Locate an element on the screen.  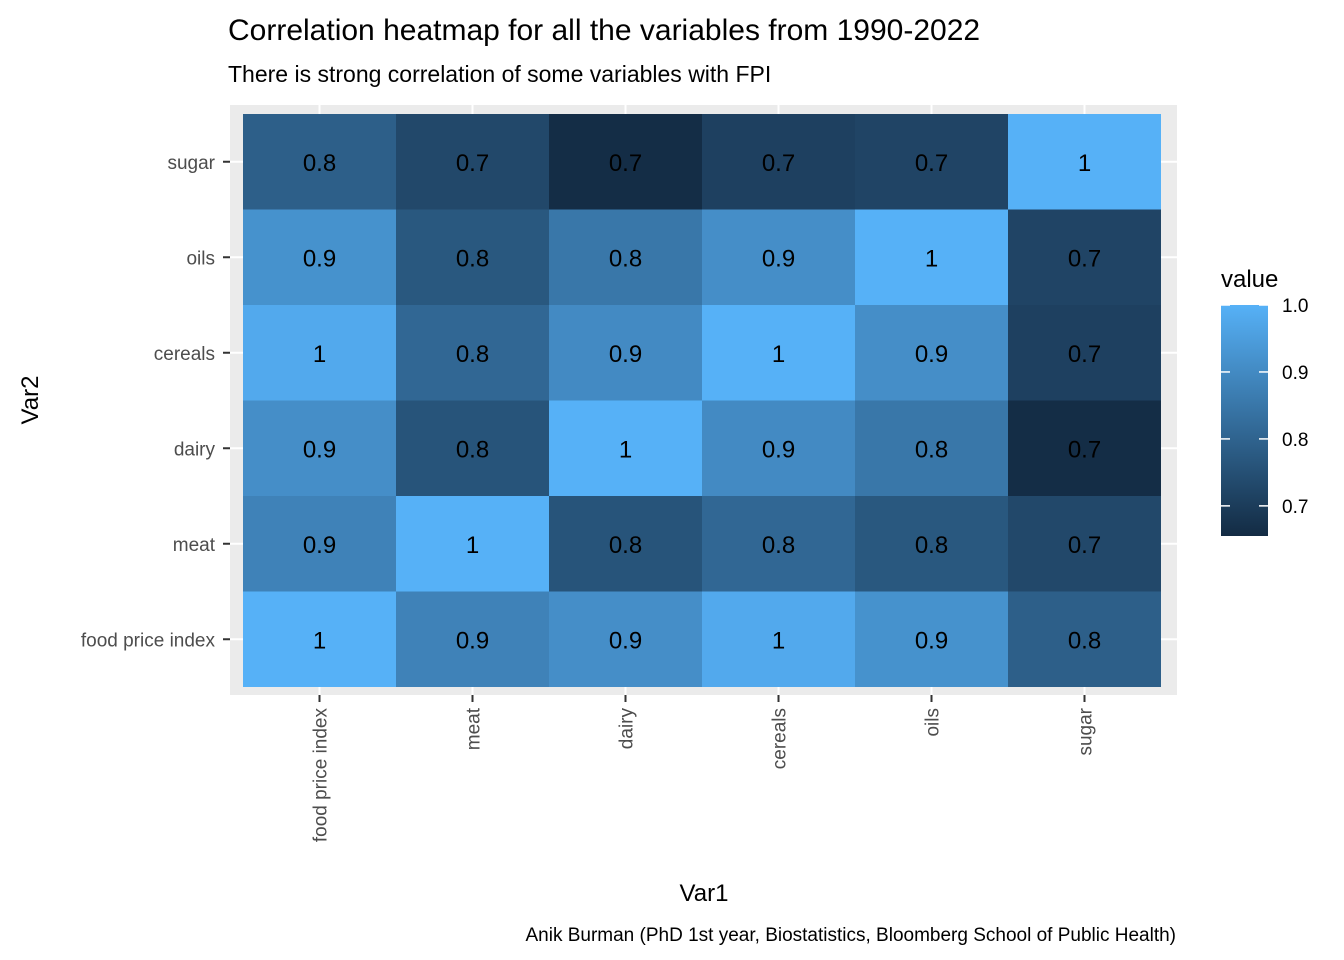
x-tick-label: cereals is located at coordinates (780, 738).